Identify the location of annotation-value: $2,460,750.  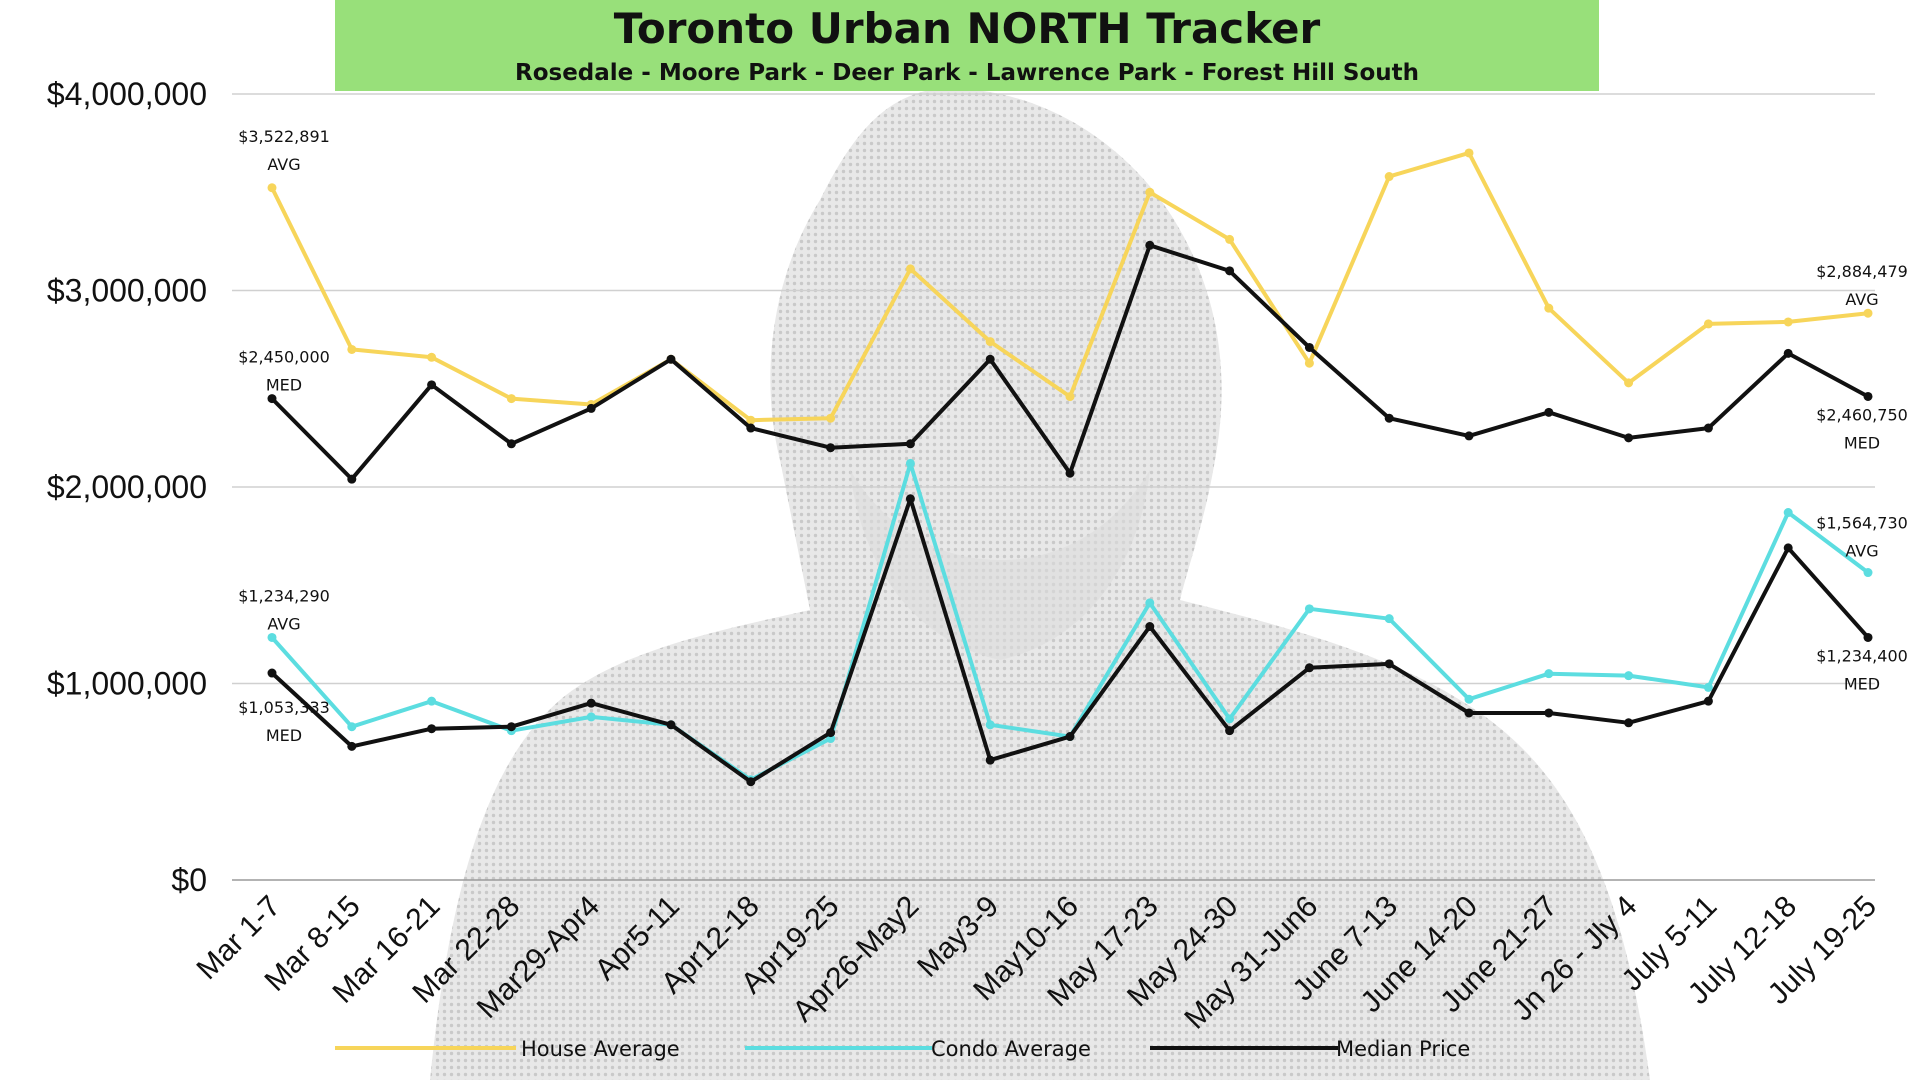
(1862, 414).